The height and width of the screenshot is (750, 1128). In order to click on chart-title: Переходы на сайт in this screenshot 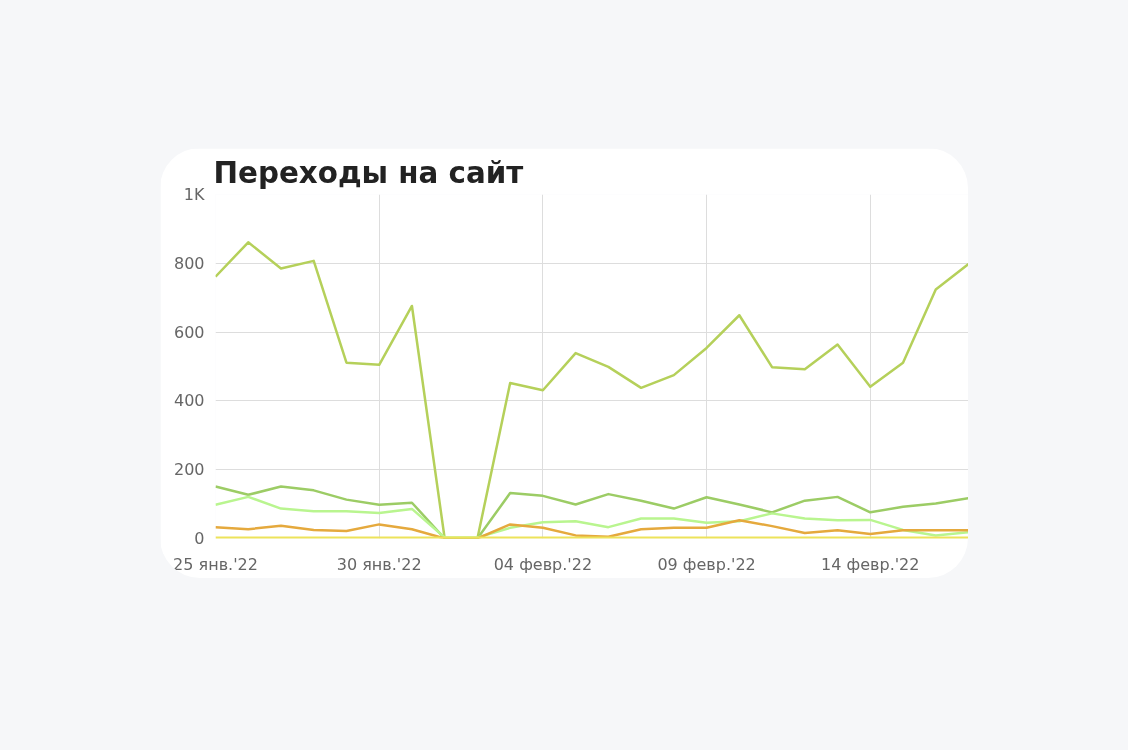, I will do `click(368, 172)`.